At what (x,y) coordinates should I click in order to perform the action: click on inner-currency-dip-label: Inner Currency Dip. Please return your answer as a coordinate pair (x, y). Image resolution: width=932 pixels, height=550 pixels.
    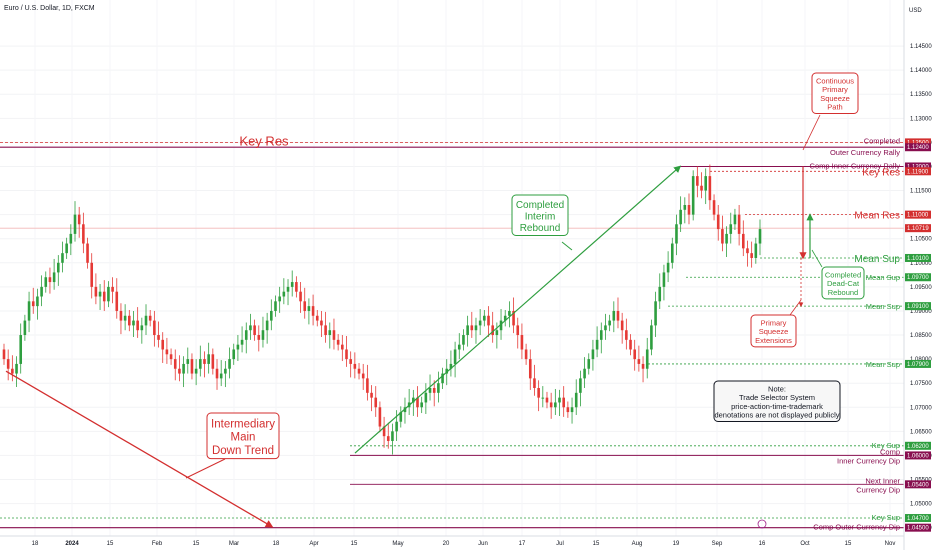
    Looking at the image, I should click on (868, 460).